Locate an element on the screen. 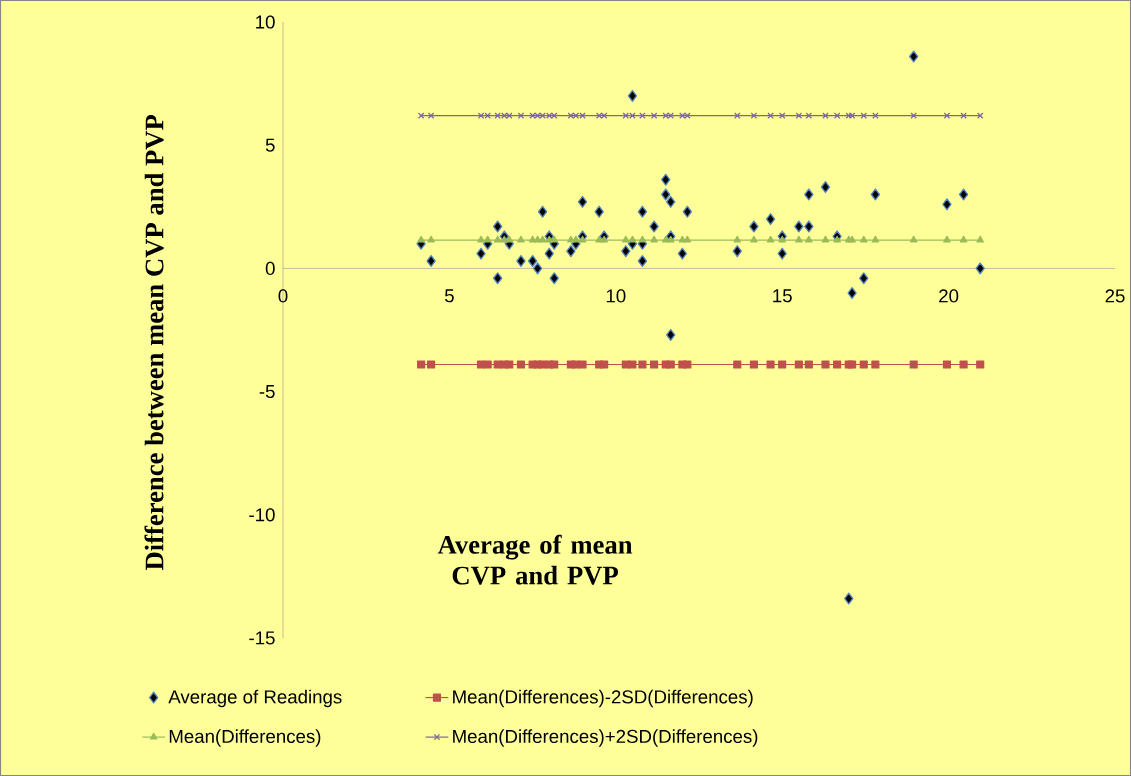  legend-label: Mean(Differences)+2SD(Differences) is located at coordinates (605, 738).